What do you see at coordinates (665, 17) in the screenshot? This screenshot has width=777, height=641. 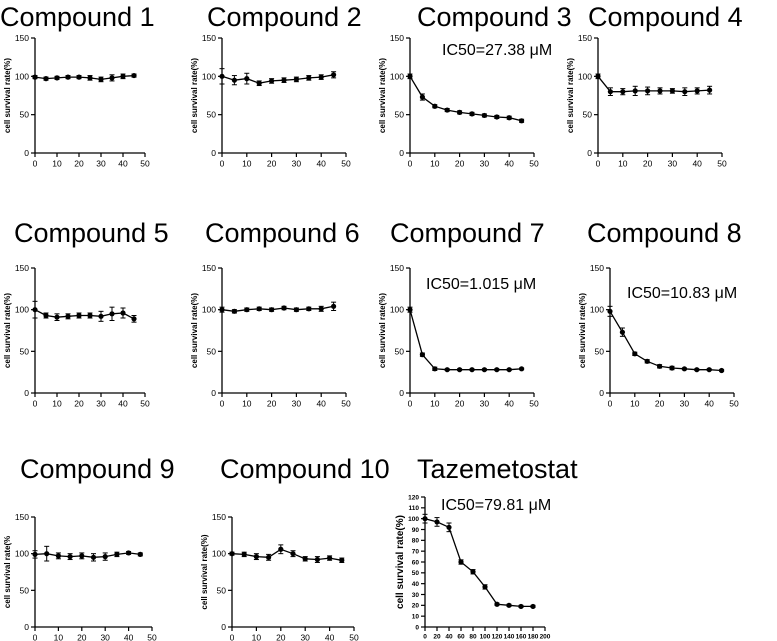 I see `chart-title: Compound 4` at bounding box center [665, 17].